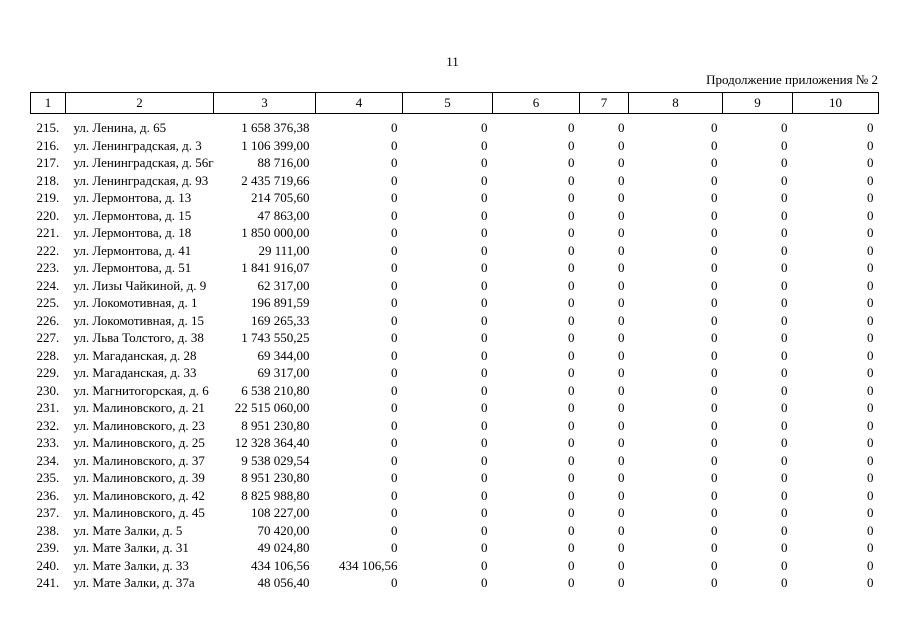 Image resolution: width=905 pixels, height=640 pixels. What do you see at coordinates (48, 285) in the screenshot?
I see `row-number: 224.` at bounding box center [48, 285].